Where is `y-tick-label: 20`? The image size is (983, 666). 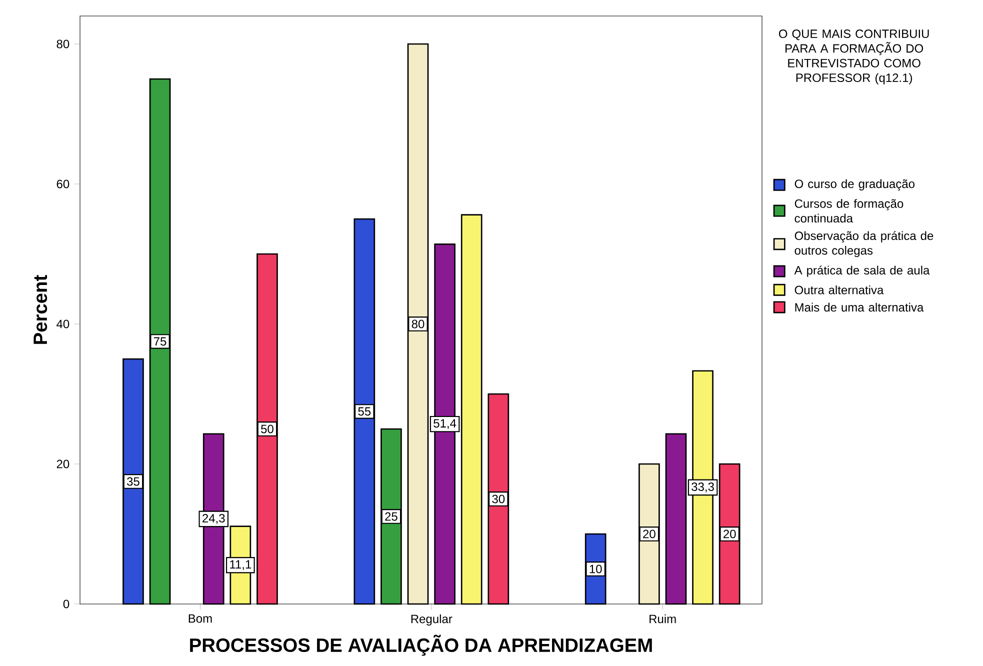 y-tick-label: 20 is located at coordinates (63, 464).